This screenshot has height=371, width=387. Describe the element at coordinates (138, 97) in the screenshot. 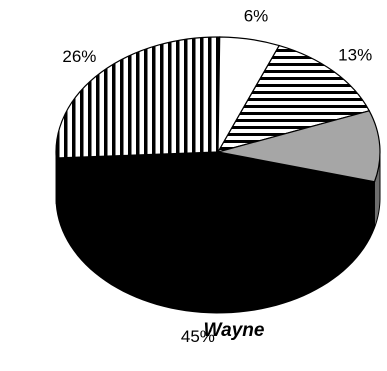

I see `pie-slice-26pct` at that location.